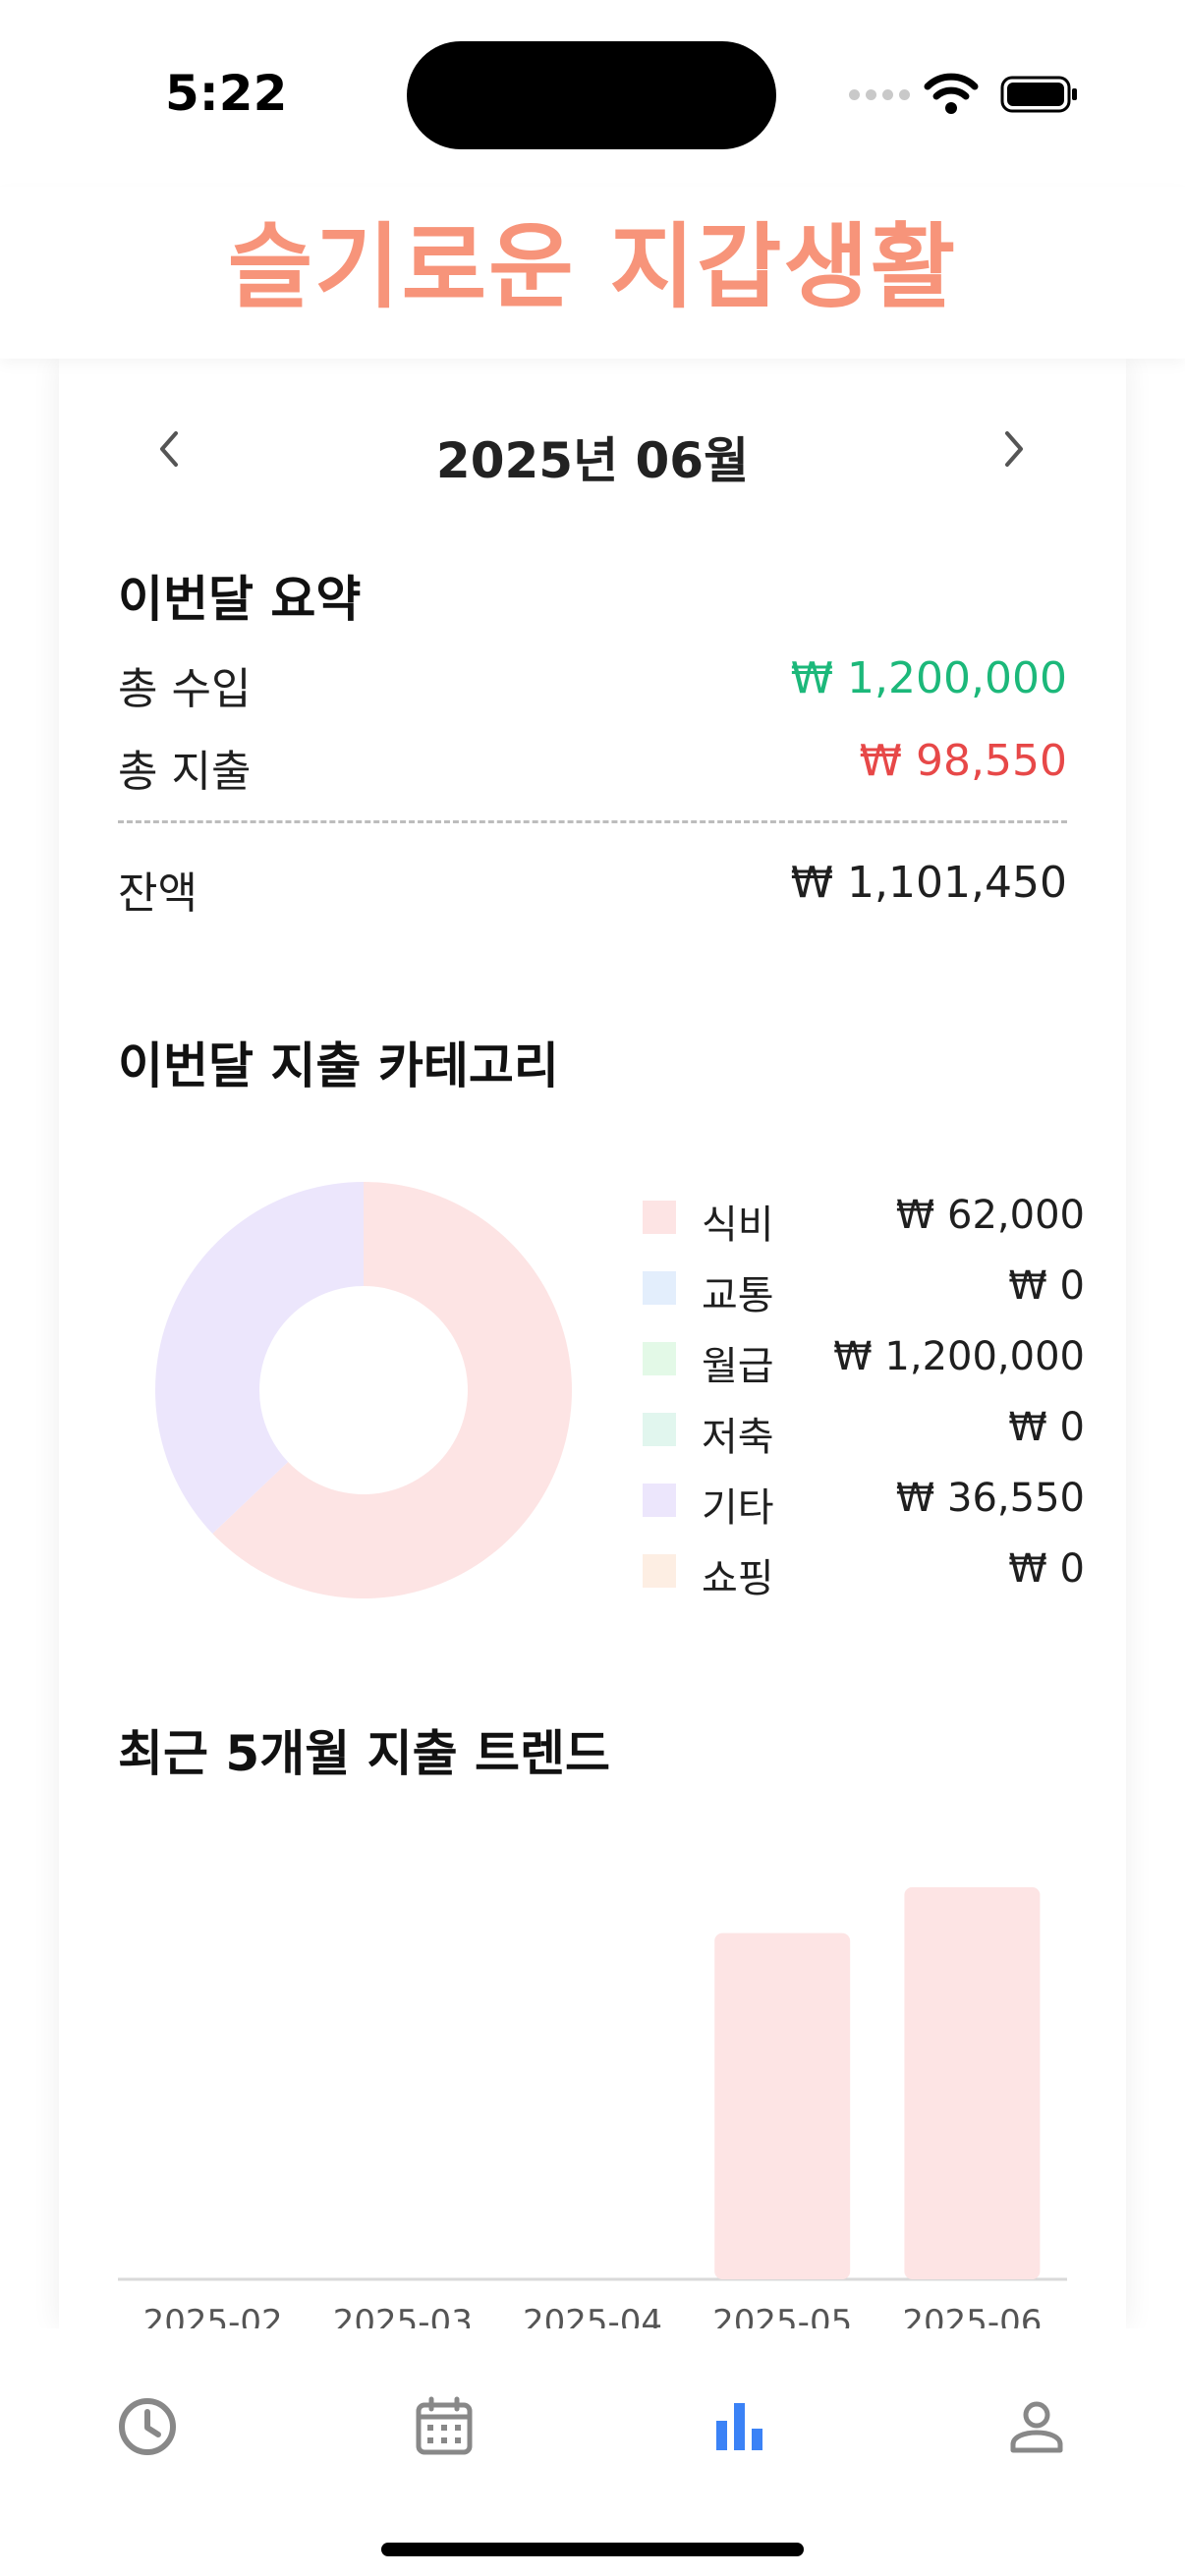  I want to click on legend-amount: ₩ 1,200,000, so click(959, 1356).